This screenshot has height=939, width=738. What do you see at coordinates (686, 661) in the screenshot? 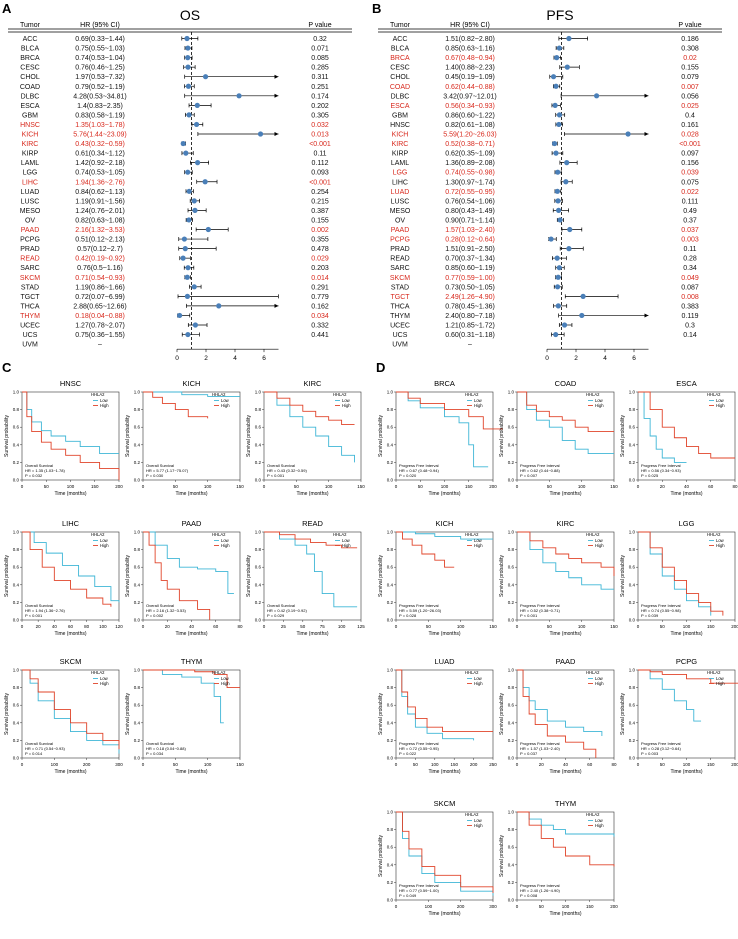
I see `km-title: PCPG` at bounding box center [686, 661].